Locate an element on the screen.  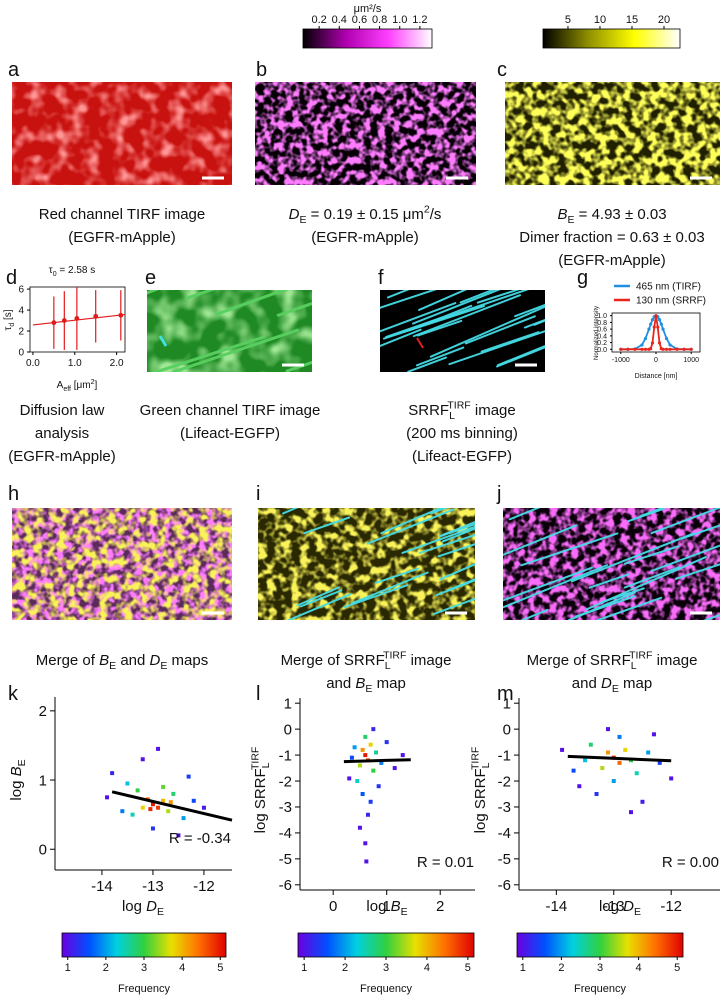
colorbar-tick-label: 0.6 is located at coordinates (359, 20).